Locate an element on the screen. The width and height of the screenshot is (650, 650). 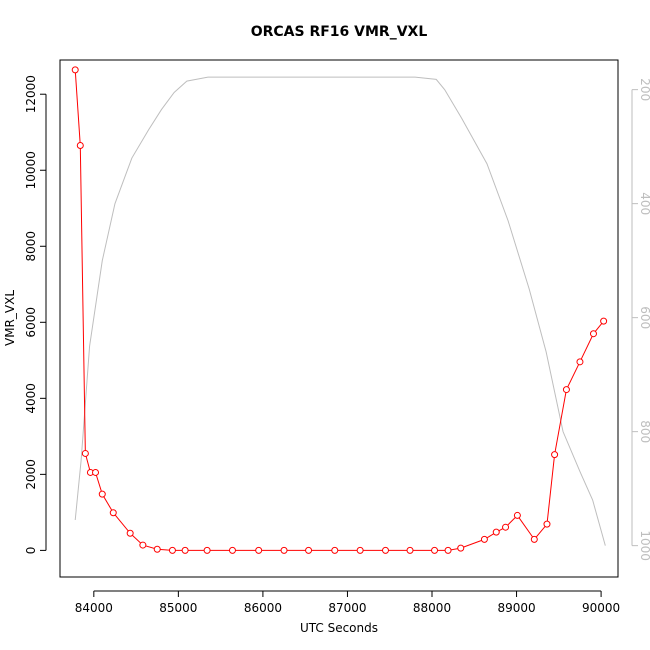
y-tick-label: 10000 is located at coordinates (31, 170).